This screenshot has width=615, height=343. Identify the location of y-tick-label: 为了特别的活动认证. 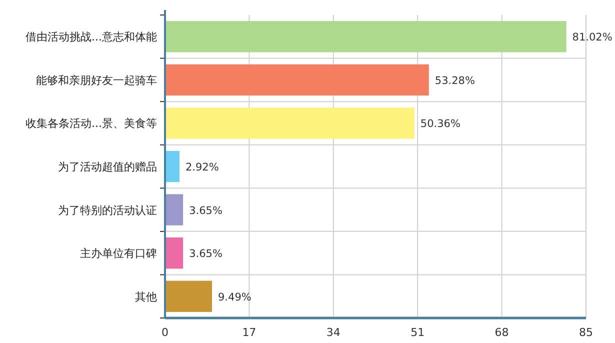
(107, 210).